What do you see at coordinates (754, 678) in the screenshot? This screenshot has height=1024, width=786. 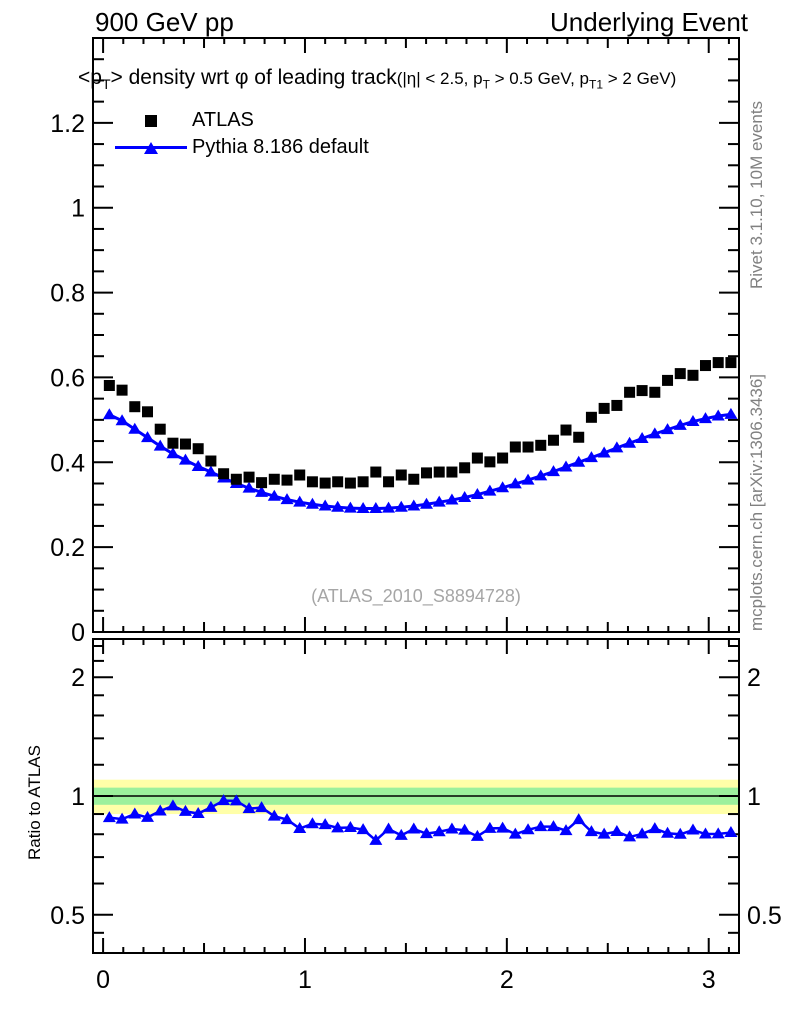 I see `ratio-y-tick-label-right: 2` at bounding box center [754, 678].